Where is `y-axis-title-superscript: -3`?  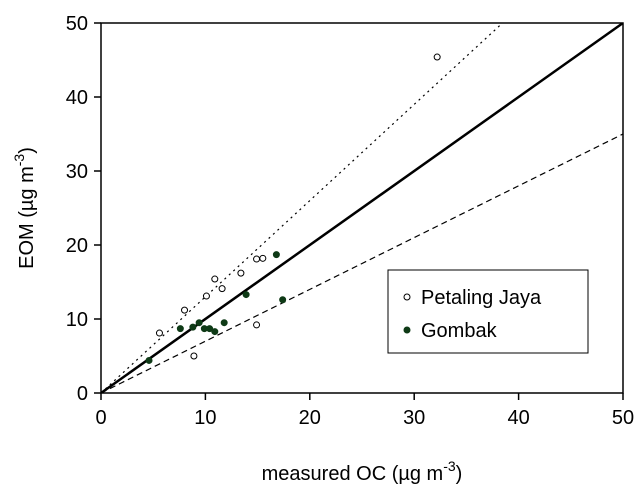
y-axis-title-superscript: -3 is located at coordinates (19, 160).